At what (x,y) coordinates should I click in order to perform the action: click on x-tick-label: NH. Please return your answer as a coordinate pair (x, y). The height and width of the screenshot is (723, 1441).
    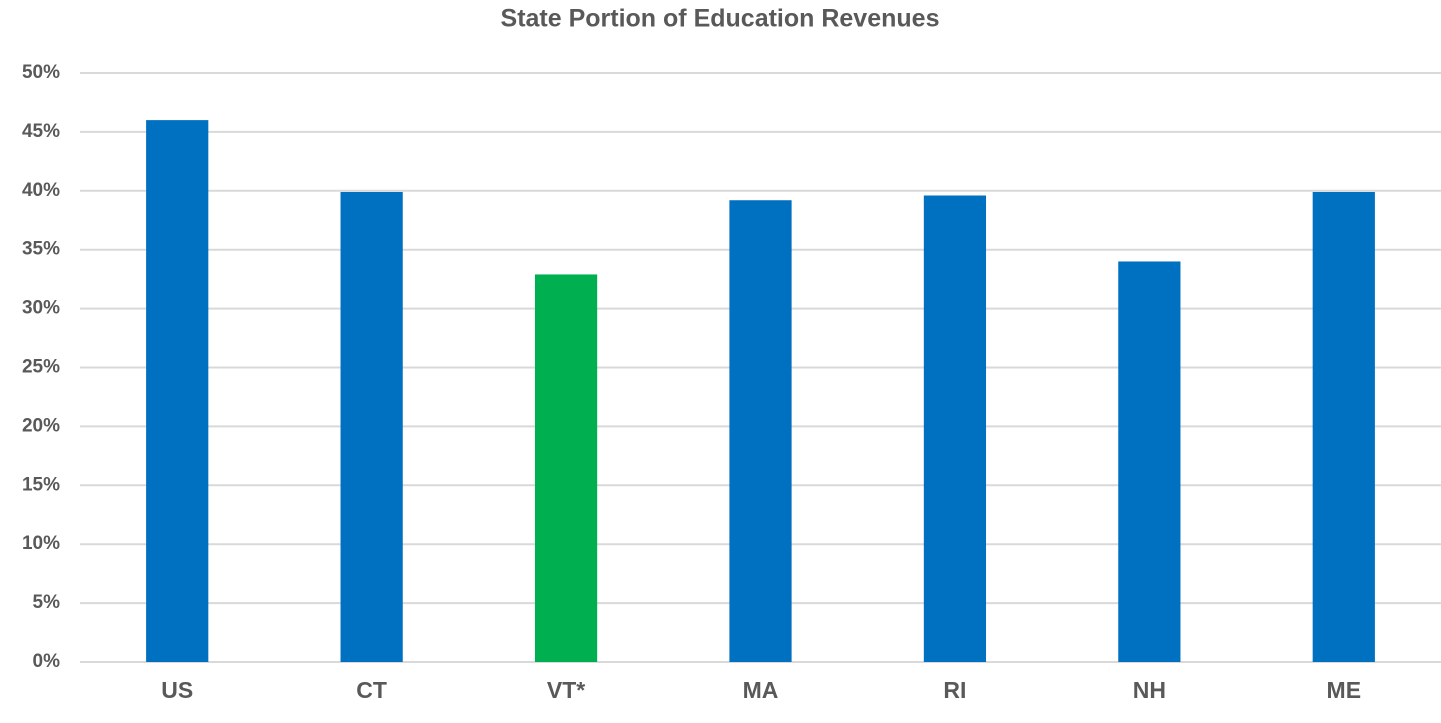
    Looking at the image, I should click on (1149, 690).